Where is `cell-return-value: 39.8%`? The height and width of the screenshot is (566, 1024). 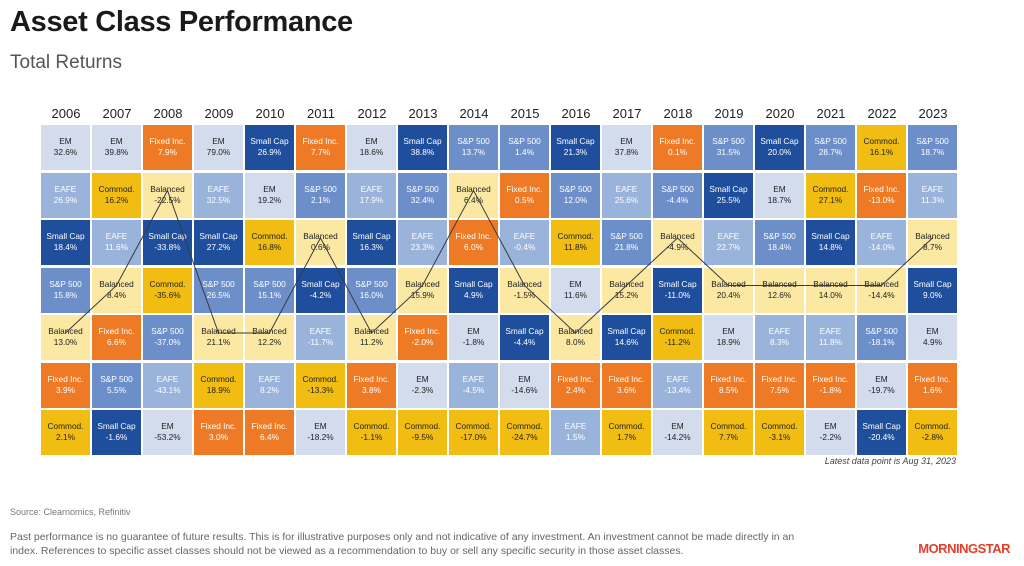
cell-return-value: 39.8% is located at coordinates (116, 152).